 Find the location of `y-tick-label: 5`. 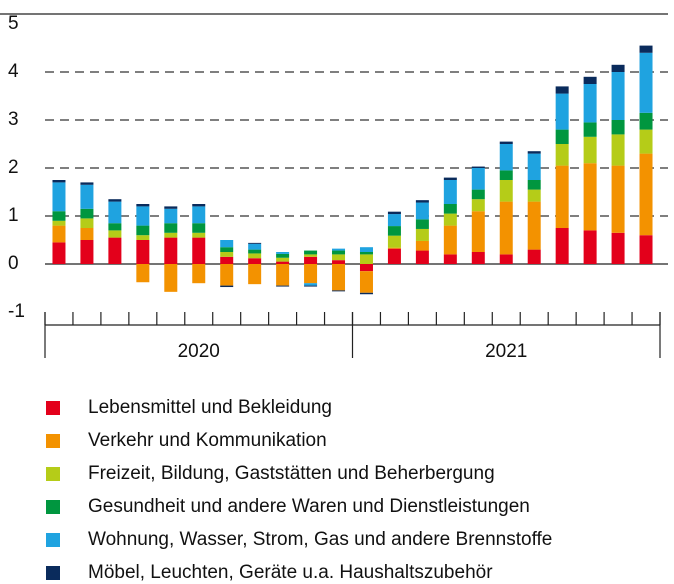

y-tick-label: 5 is located at coordinates (13, 23).